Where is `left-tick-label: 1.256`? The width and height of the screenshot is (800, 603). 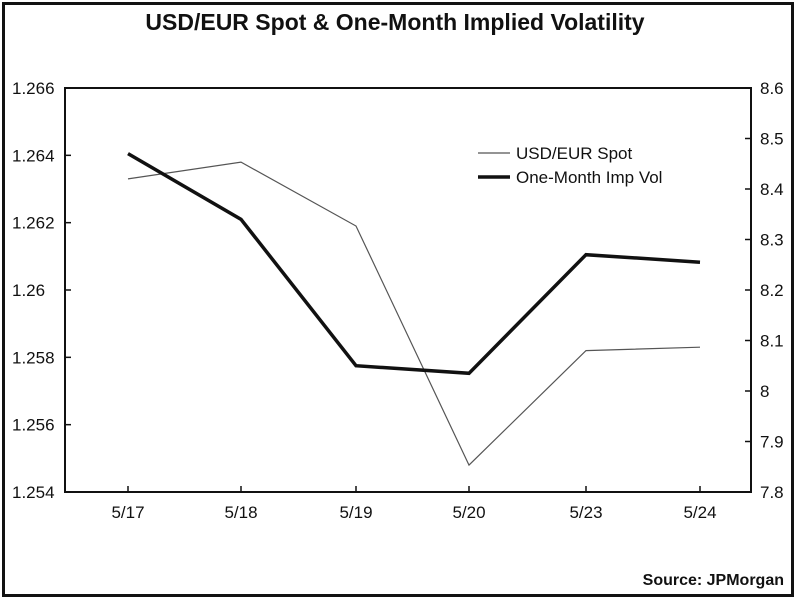 left-tick-label: 1.256 is located at coordinates (33, 425).